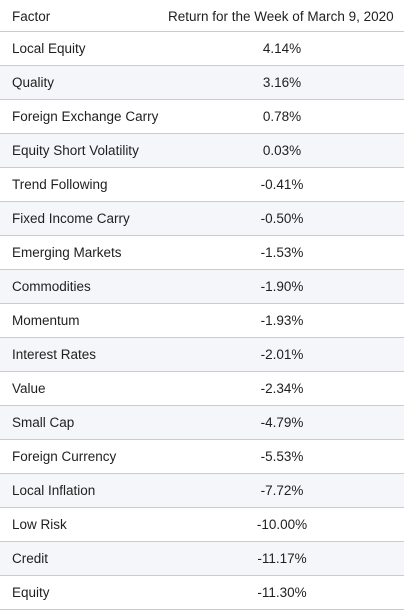 This screenshot has height=610, width=404. Describe the element at coordinates (202, 287) in the screenshot. I see `table-row: Commodities -1.90%` at that location.